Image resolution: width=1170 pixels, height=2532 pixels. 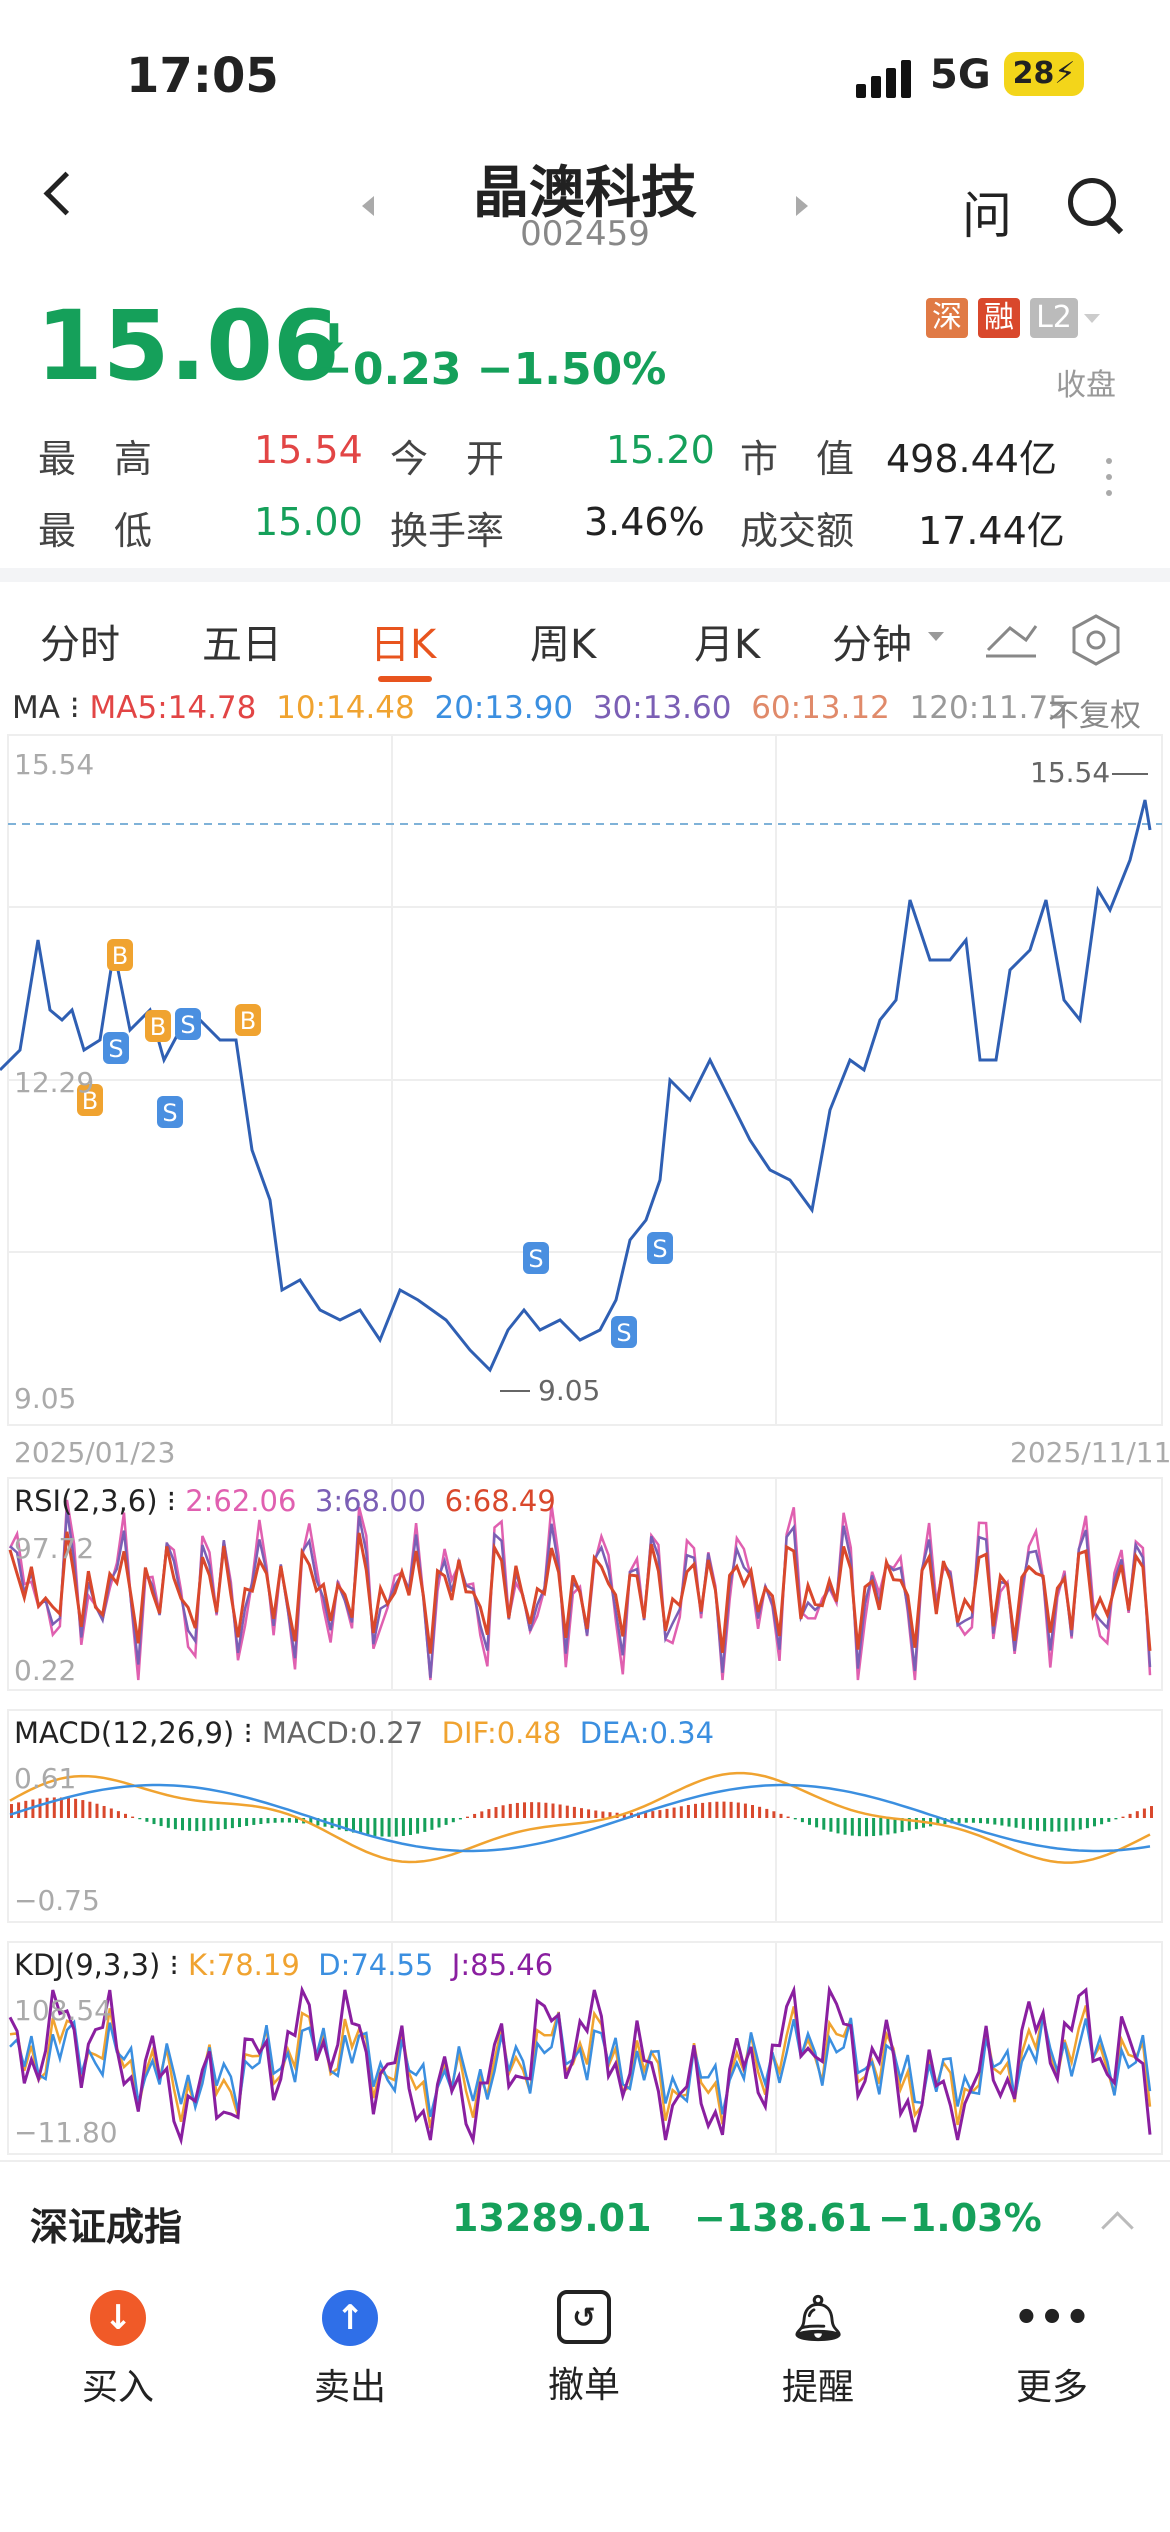 I want to click on current-price: 15.06, so click(x=188, y=346).